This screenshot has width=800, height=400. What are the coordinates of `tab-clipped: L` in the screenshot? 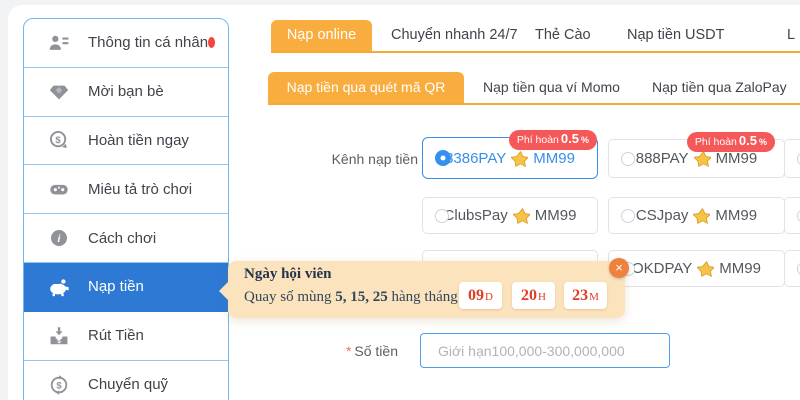 It's located at (791, 35).